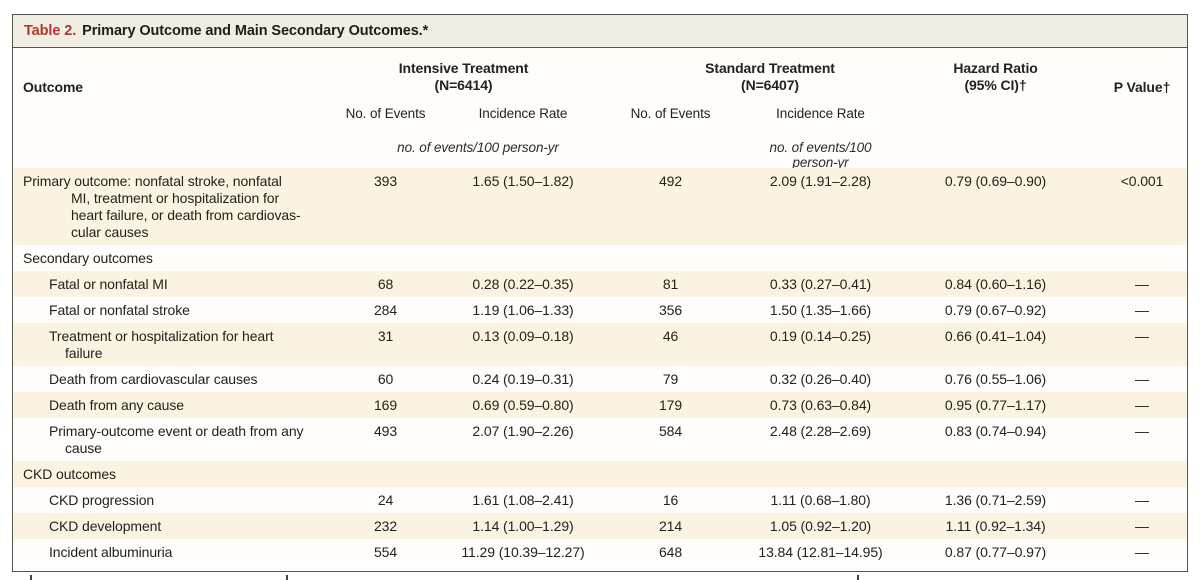 Image resolution: width=1200 pixels, height=580 pixels. I want to click on intensive-rate-cell: 11.29 (10.39–12.27), so click(523, 552).